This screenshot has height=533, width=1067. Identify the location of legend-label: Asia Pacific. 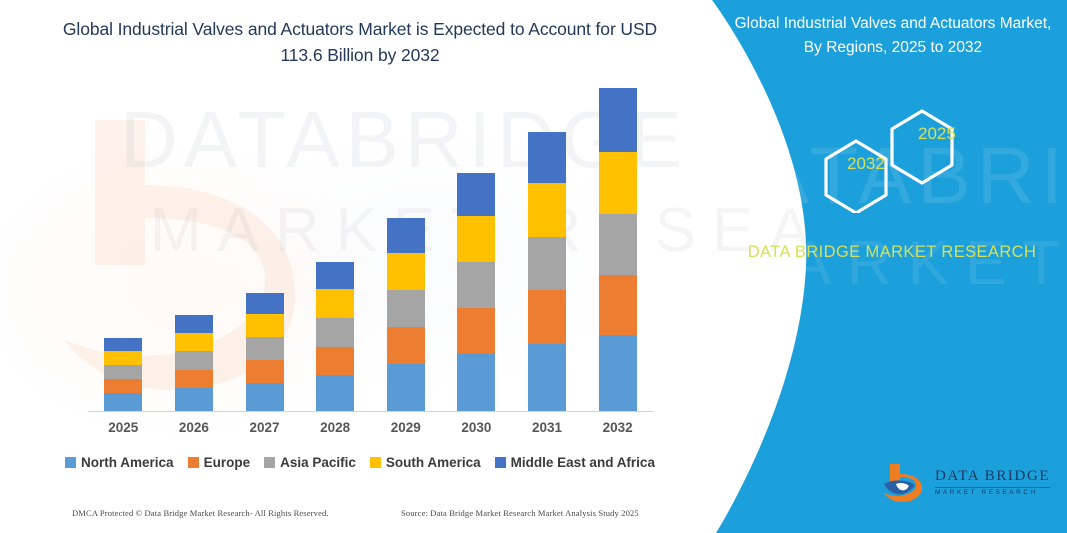
(318, 462).